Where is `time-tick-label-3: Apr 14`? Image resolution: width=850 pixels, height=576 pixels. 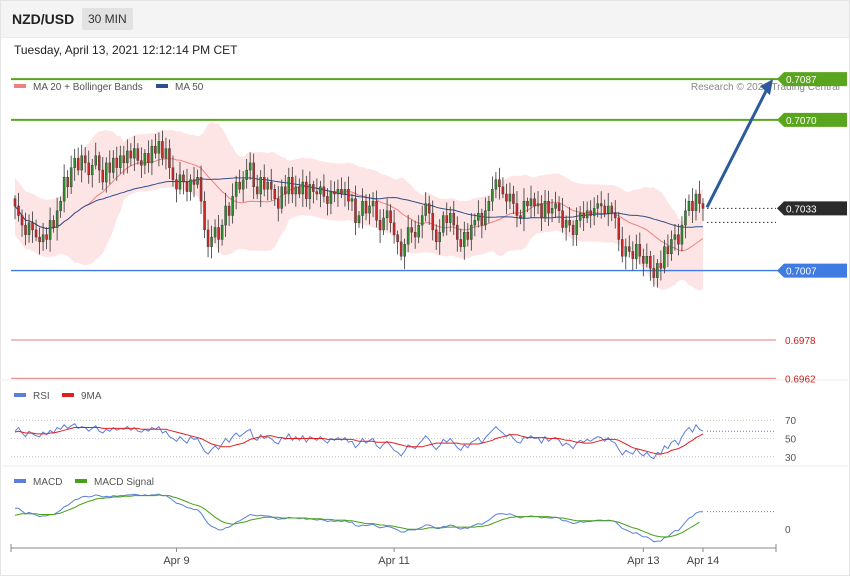 time-tick-label-3: Apr 14 is located at coordinates (703, 561).